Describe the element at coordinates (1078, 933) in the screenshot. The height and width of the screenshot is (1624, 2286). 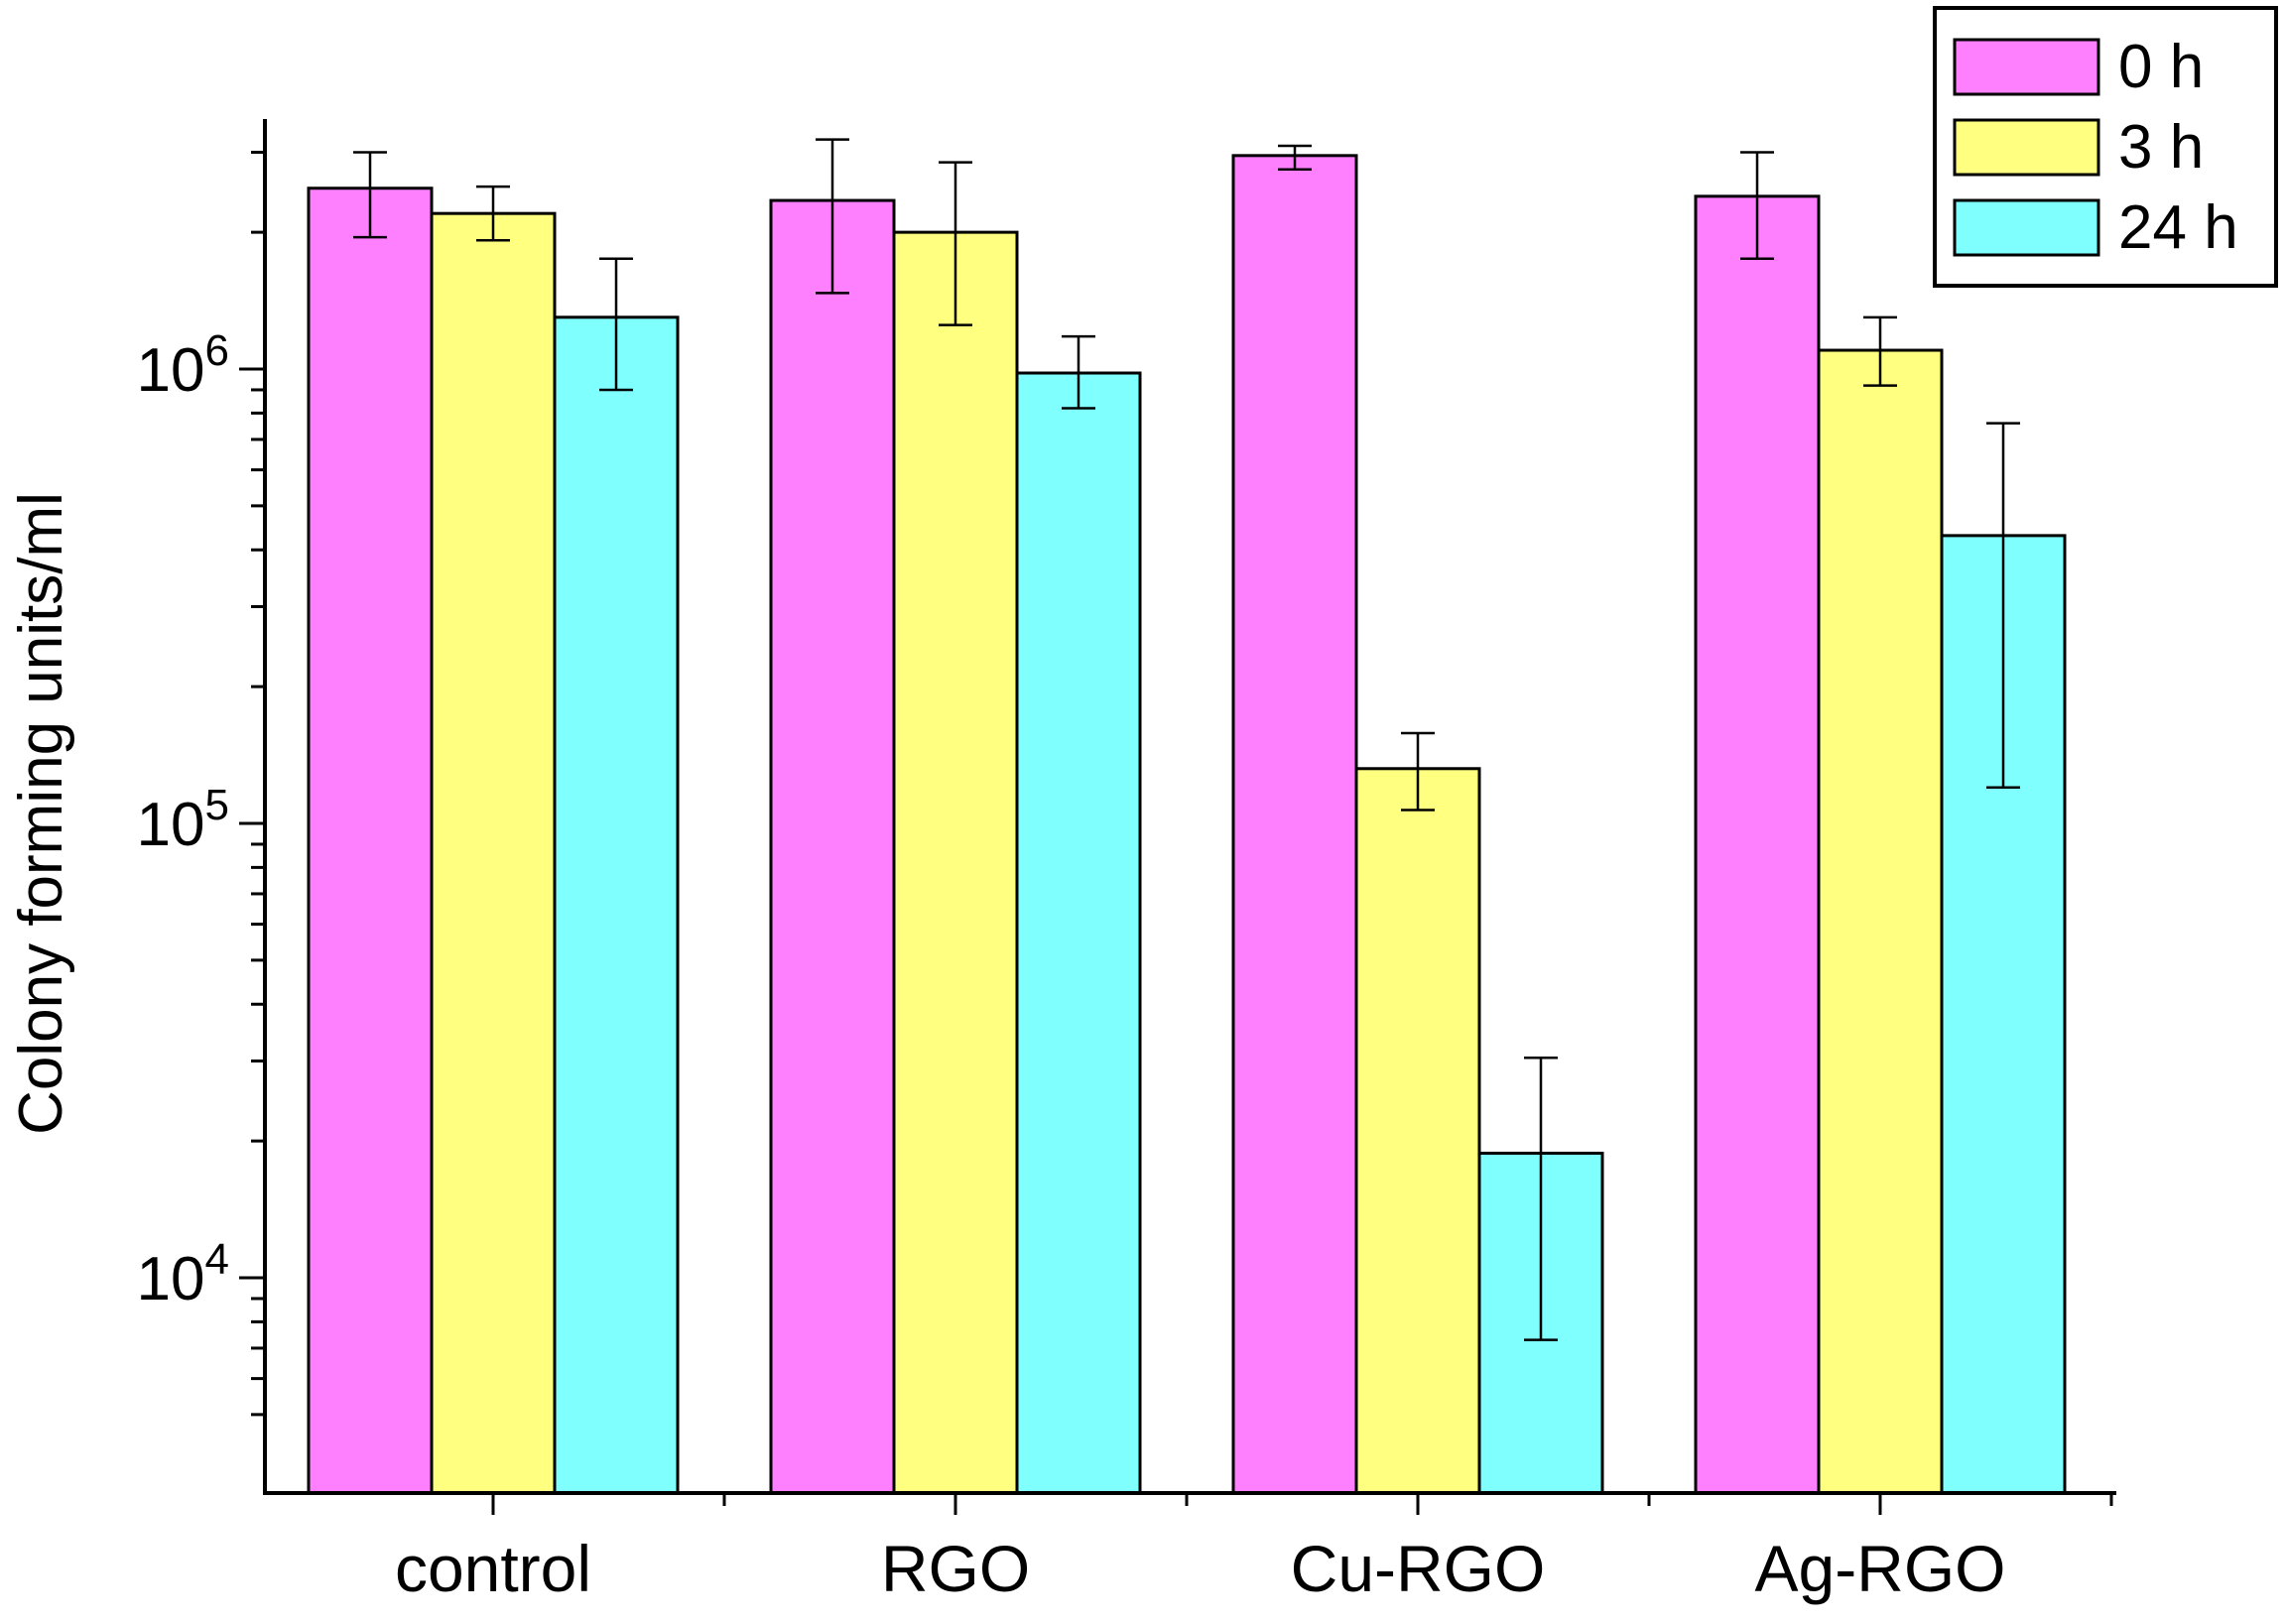
I see `bar-RGO-24h` at that location.